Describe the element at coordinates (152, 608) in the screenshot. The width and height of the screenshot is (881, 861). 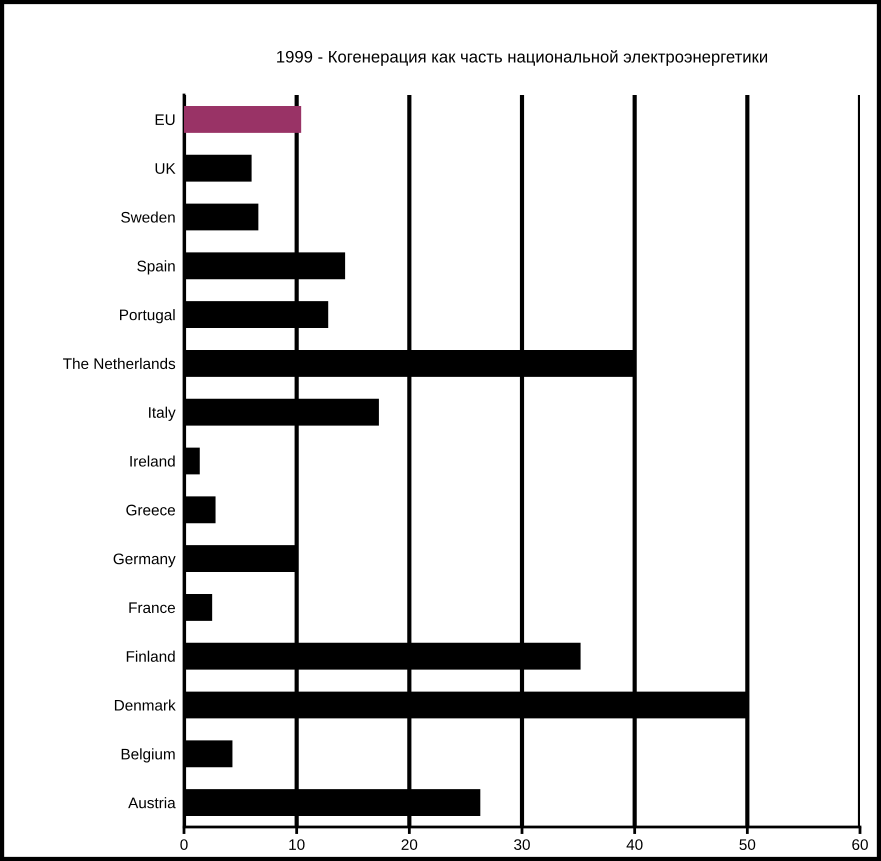
I see `y-tick-label: France` at that location.